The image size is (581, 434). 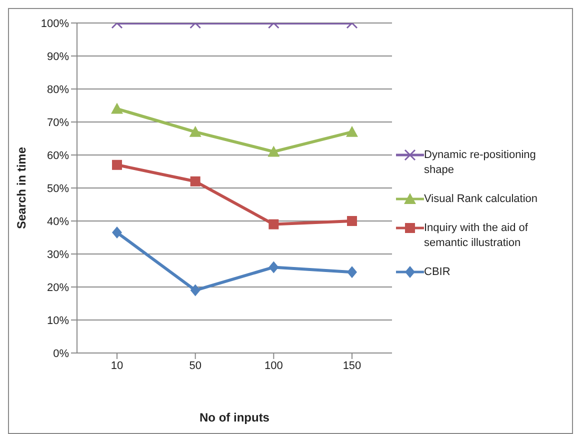 I want to click on legend-label: CBIR, so click(x=437, y=272).